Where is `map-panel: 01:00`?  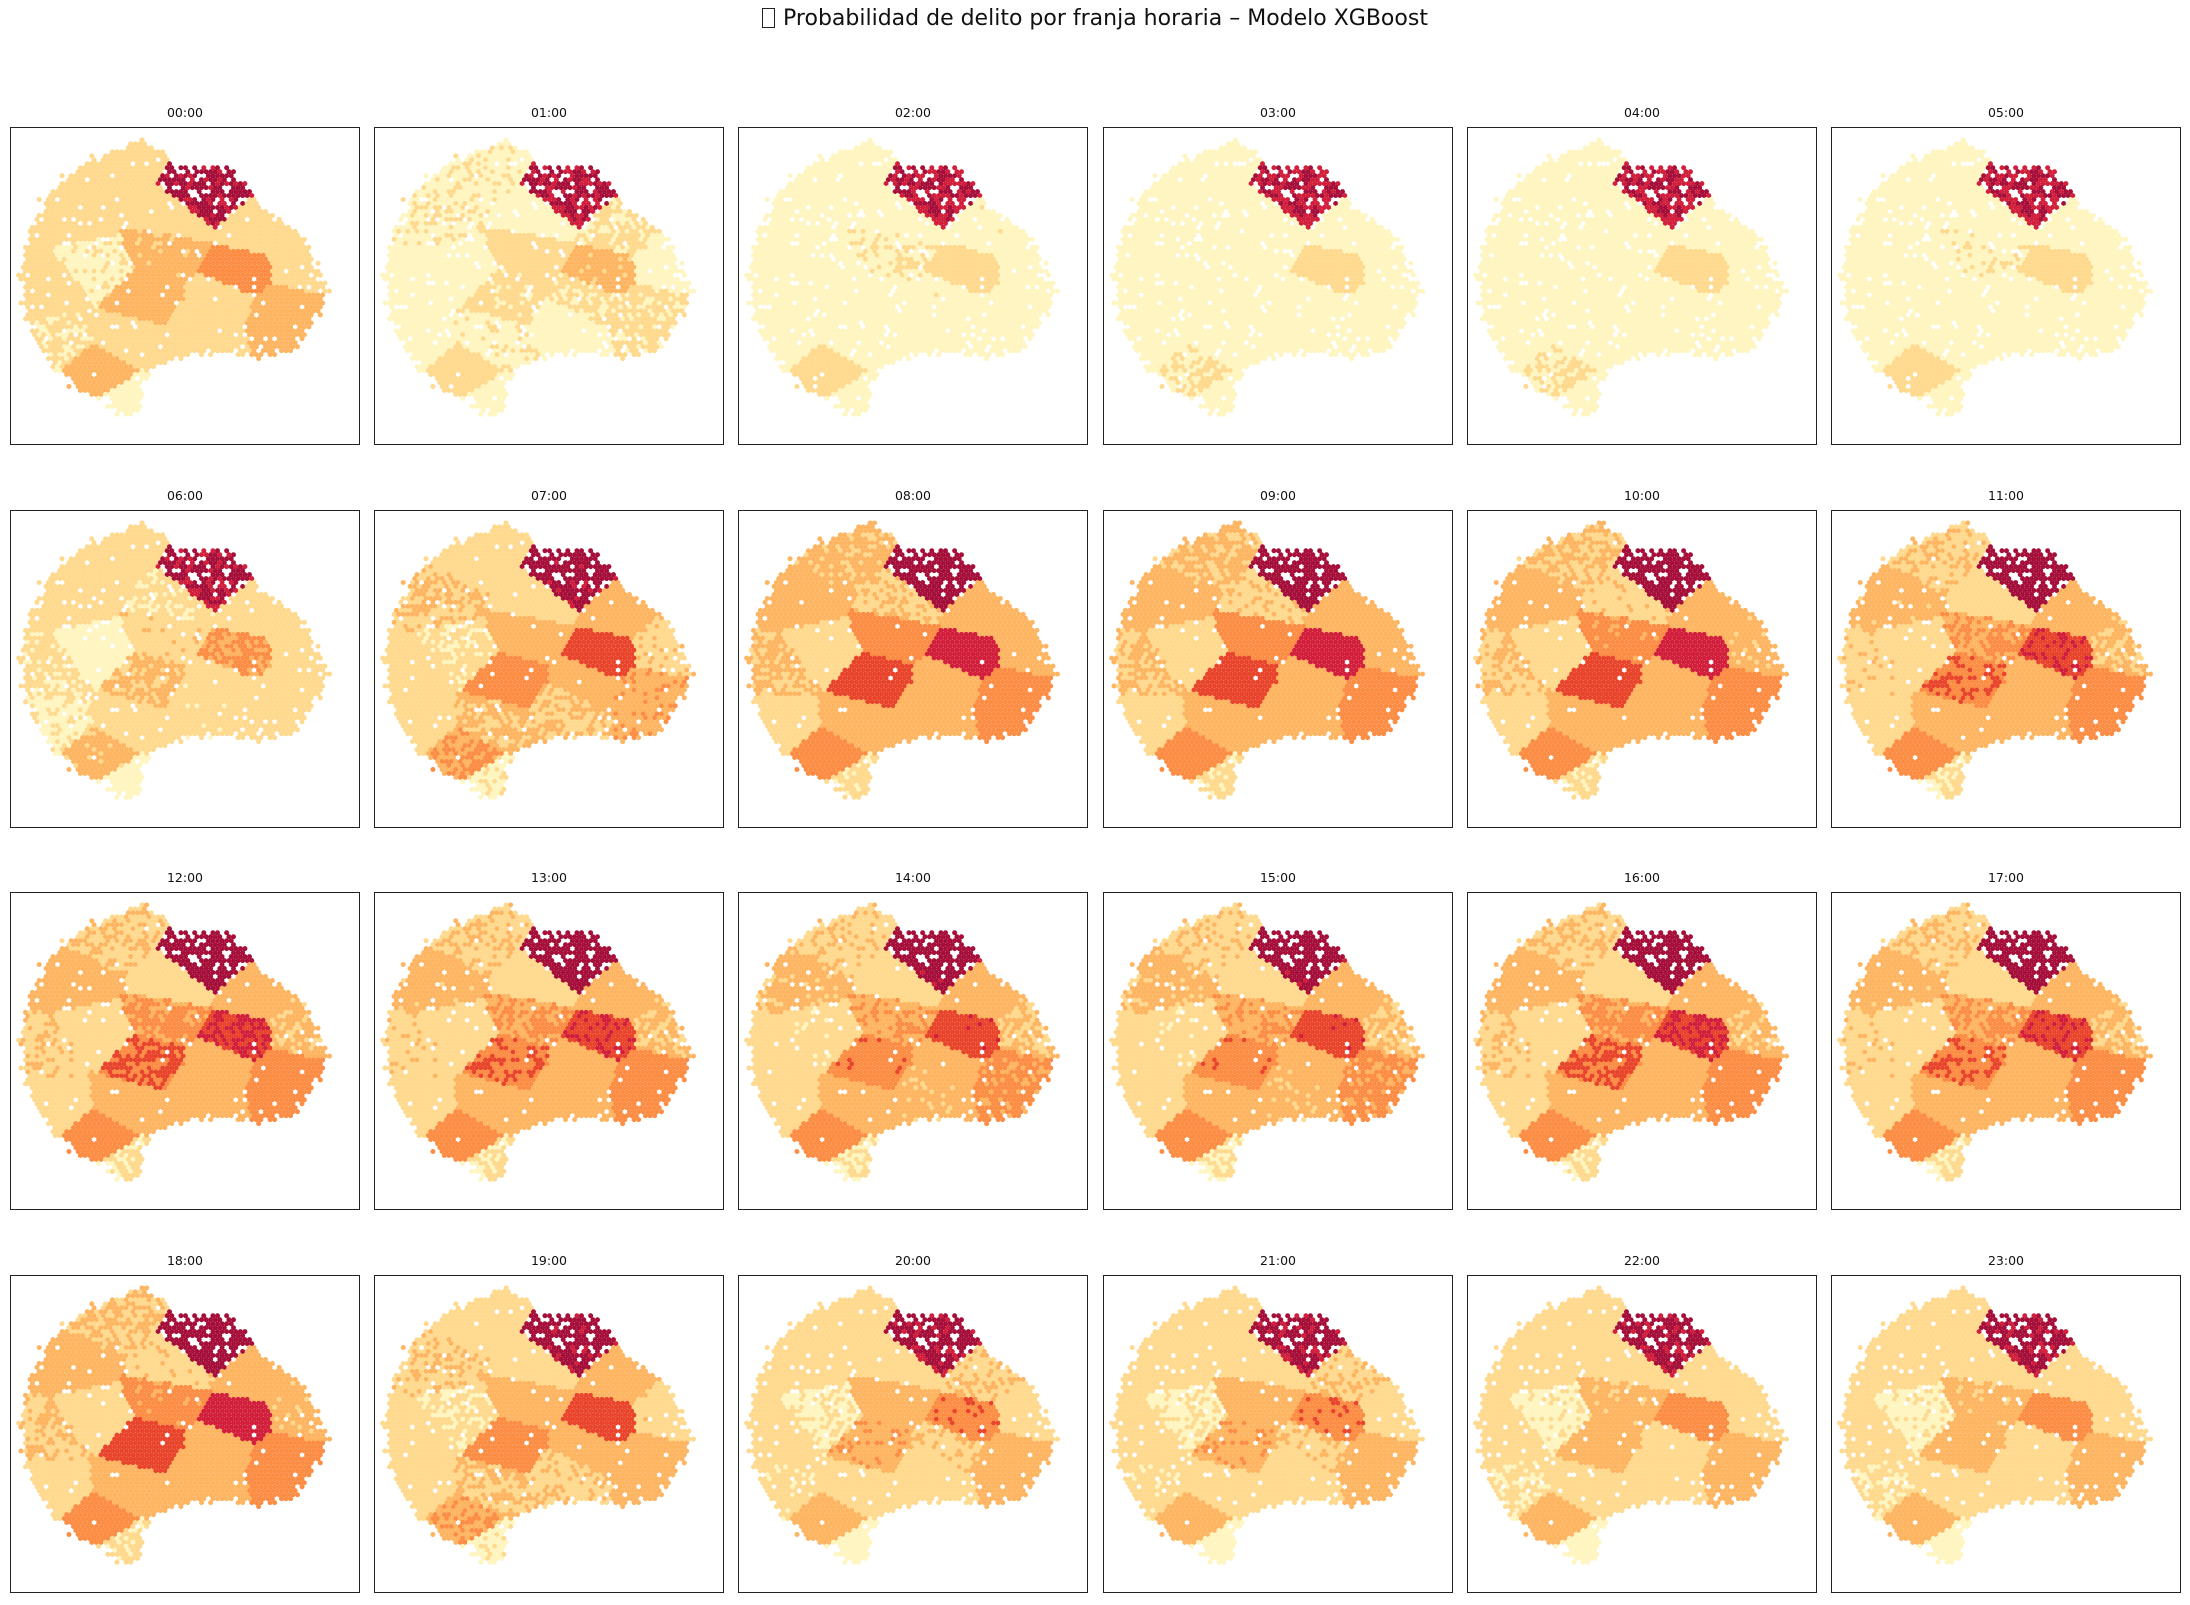 map-panel: 01:00 is located at coordinates (549, 275).